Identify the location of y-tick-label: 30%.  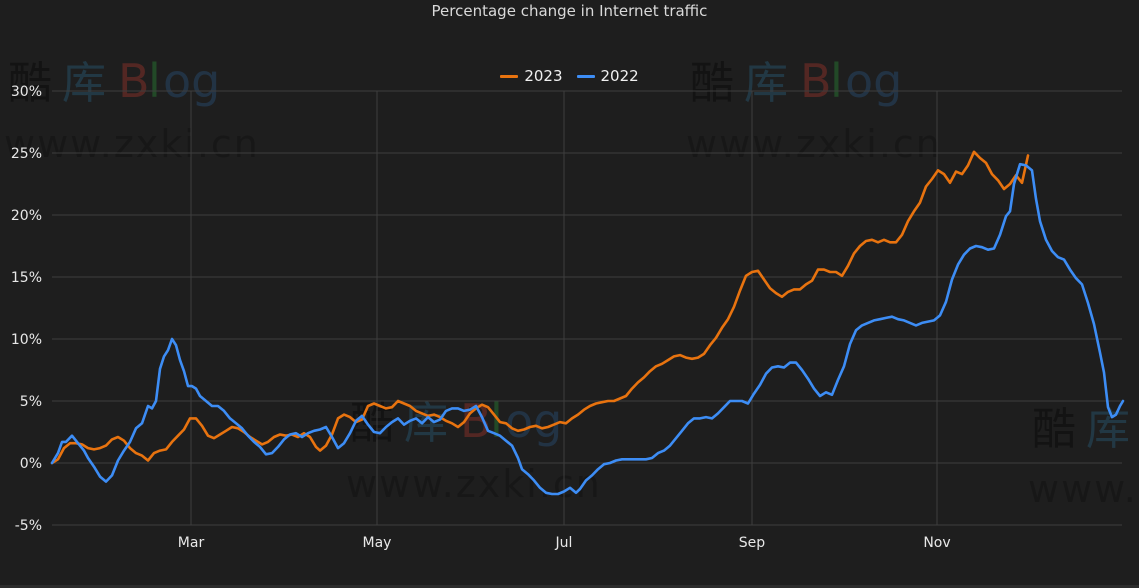
(26, 92).